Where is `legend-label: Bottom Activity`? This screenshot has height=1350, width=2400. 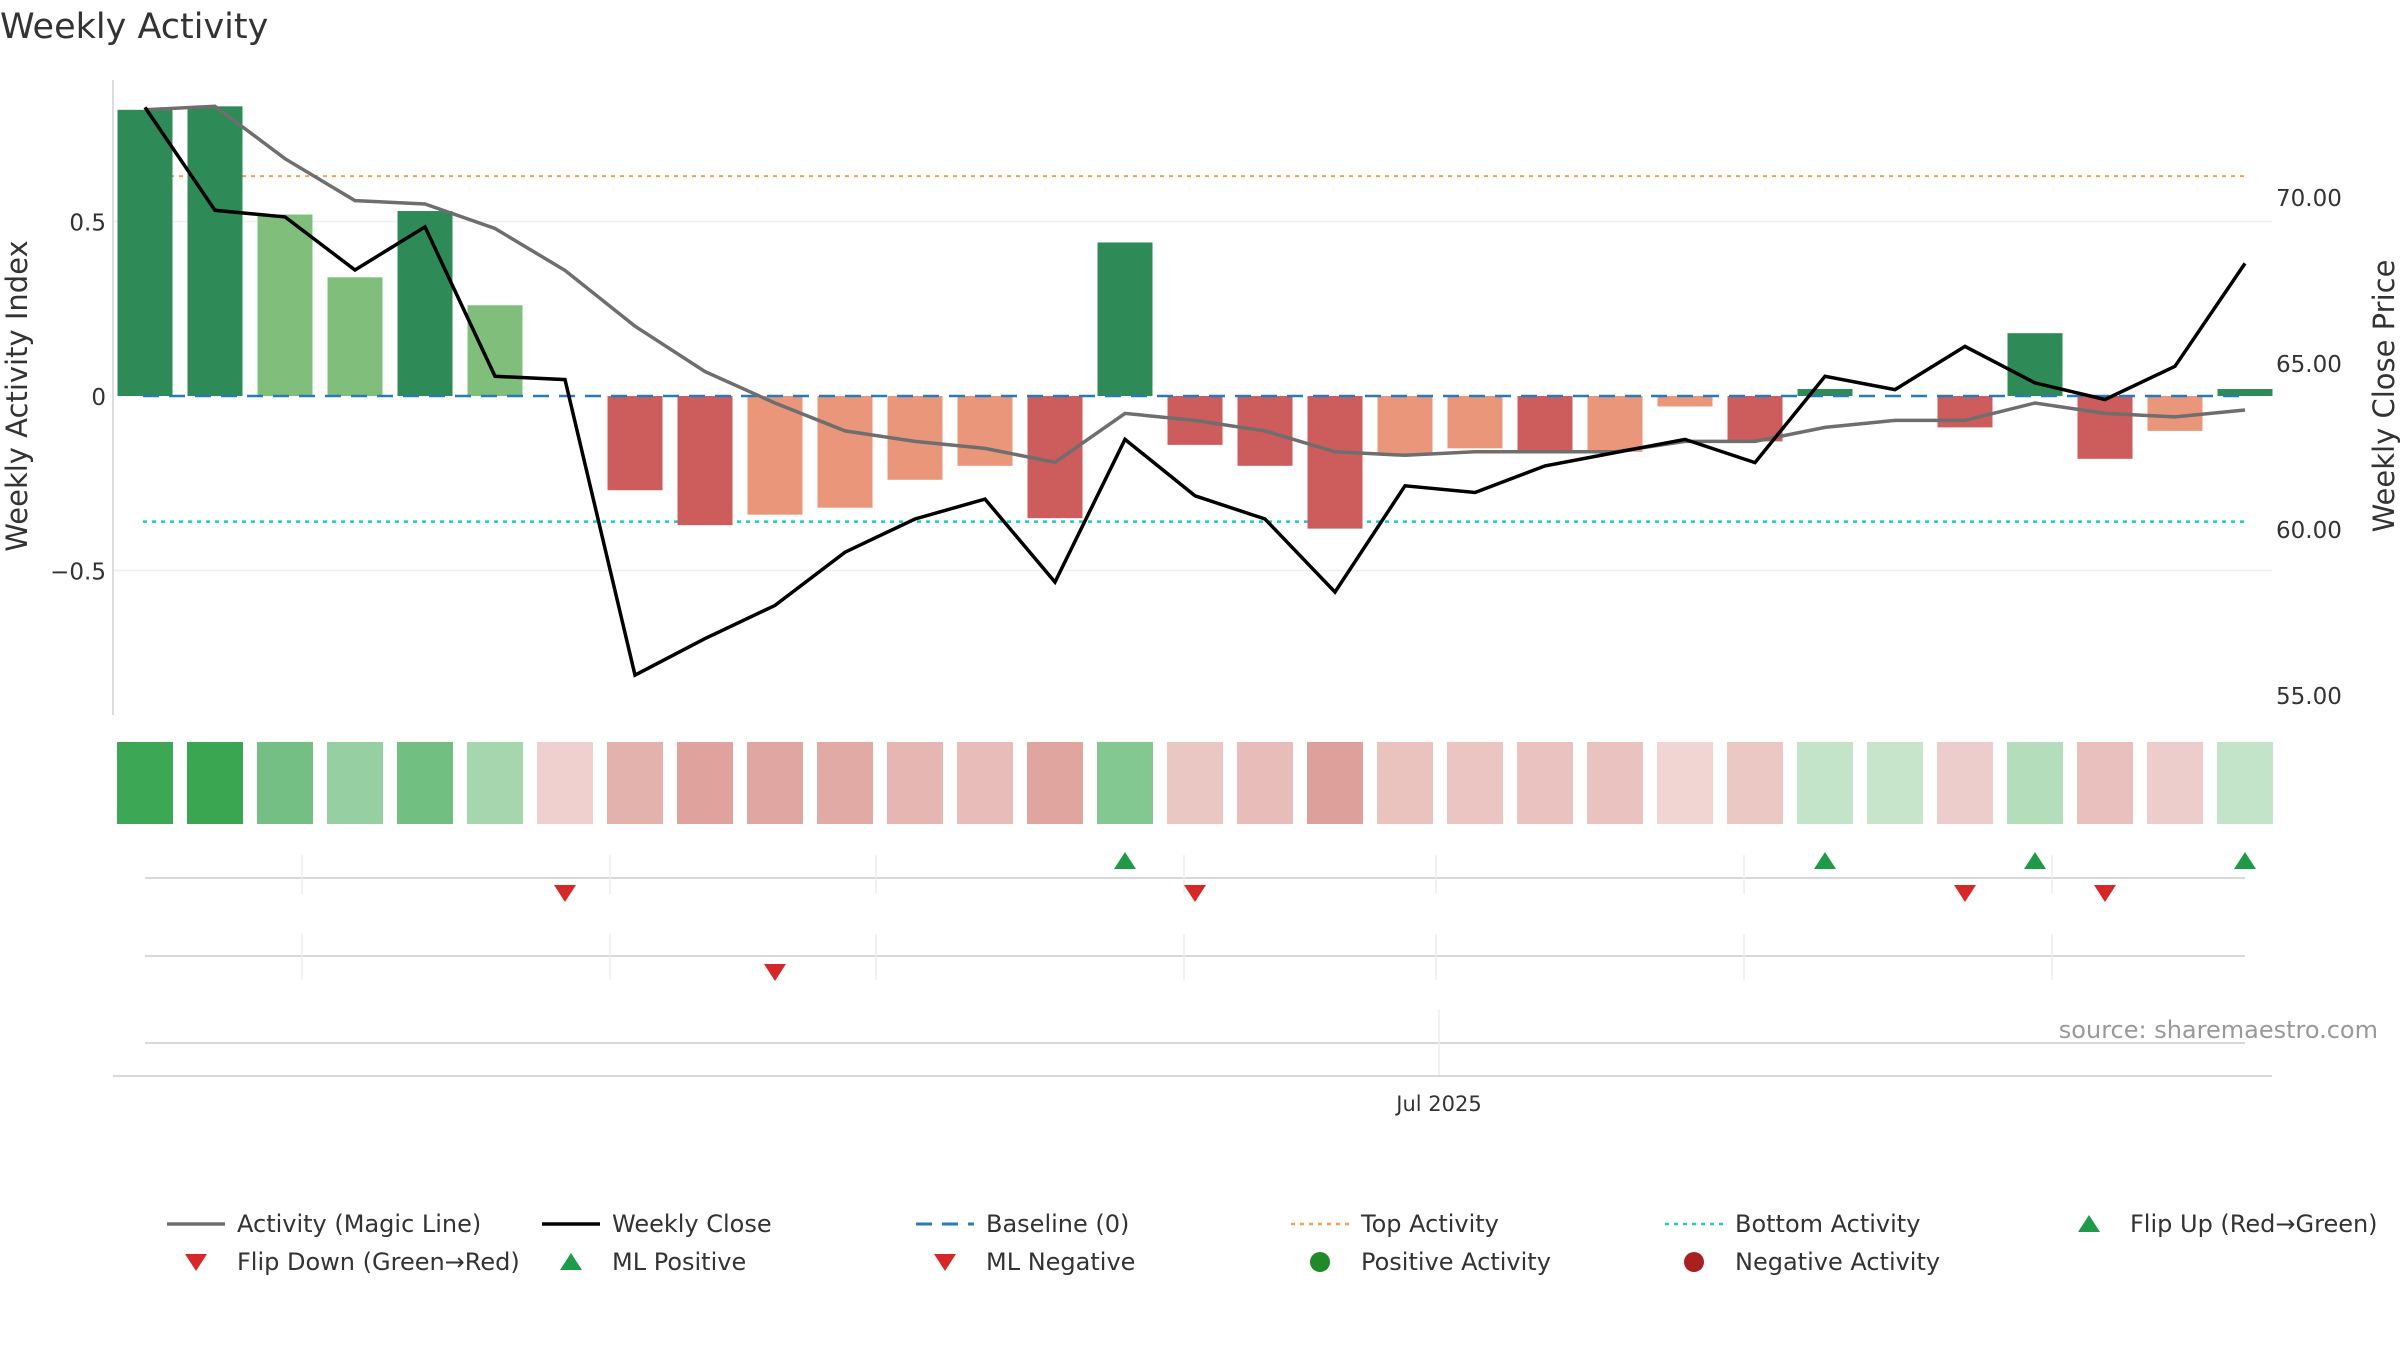
legend-label: Bottom Activity is located at coordinates (1827, 1224).